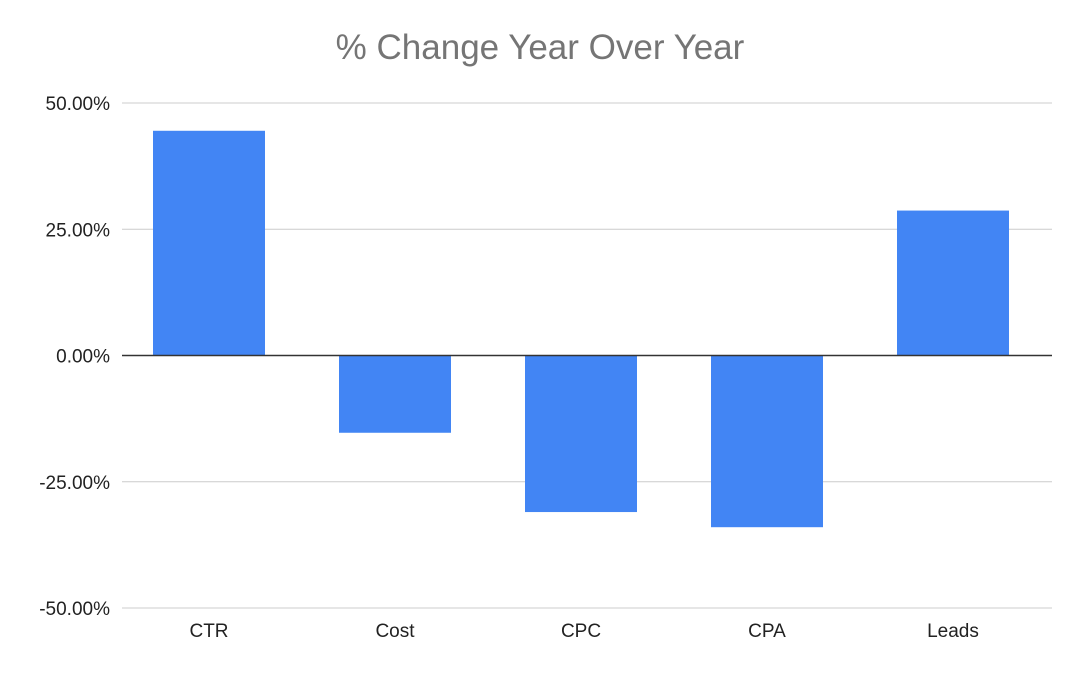  I want to click on y-tick-label: 25.00%, so click(78, 230).